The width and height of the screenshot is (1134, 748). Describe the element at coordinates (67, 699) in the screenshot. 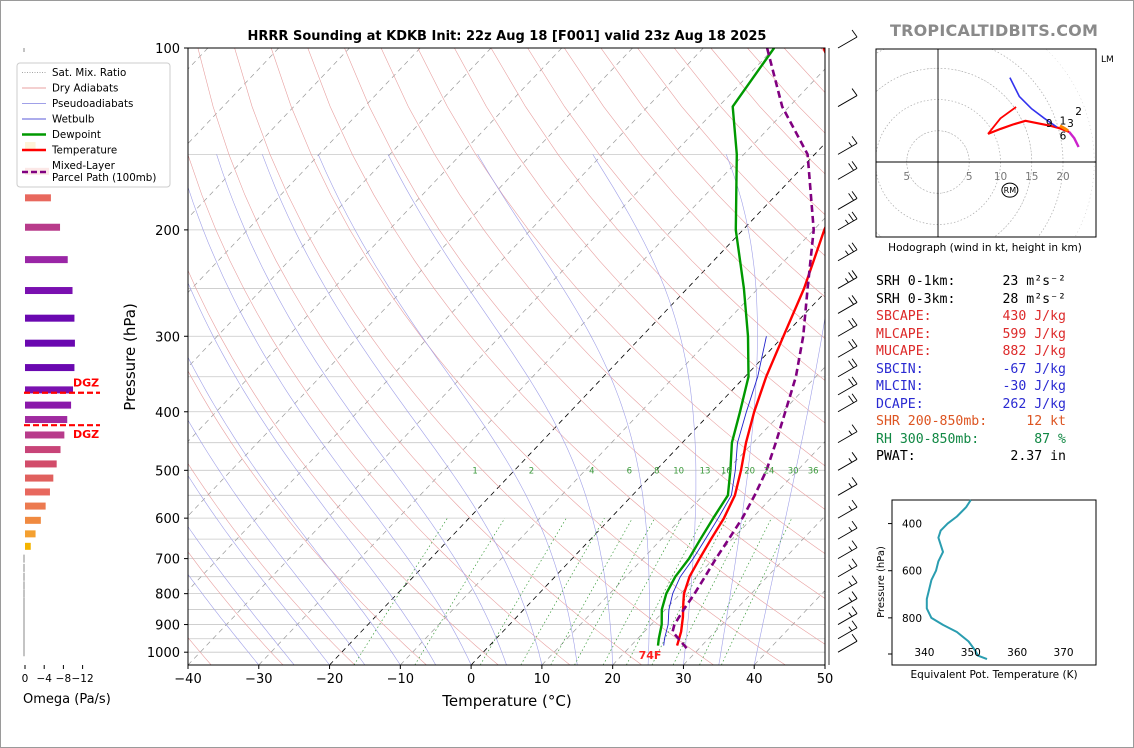

I see `omega-xlabel: Omega (Pa/s)` at that location.